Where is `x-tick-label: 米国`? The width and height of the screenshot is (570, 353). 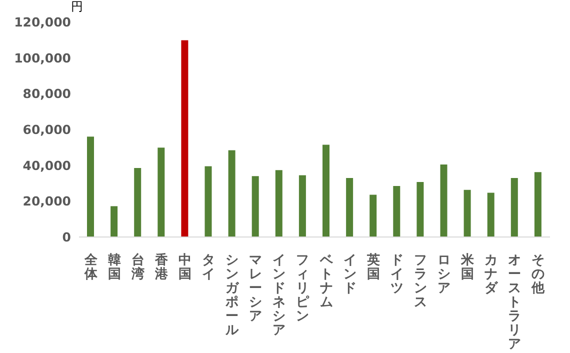
x-tick-label: 米国 is located at coordinates (468, 267).